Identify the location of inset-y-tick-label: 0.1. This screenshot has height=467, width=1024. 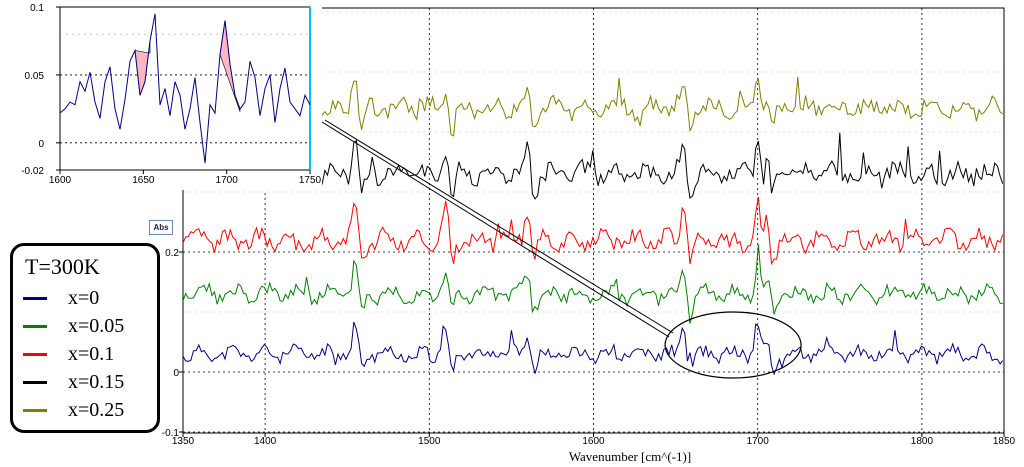
(37, 8).